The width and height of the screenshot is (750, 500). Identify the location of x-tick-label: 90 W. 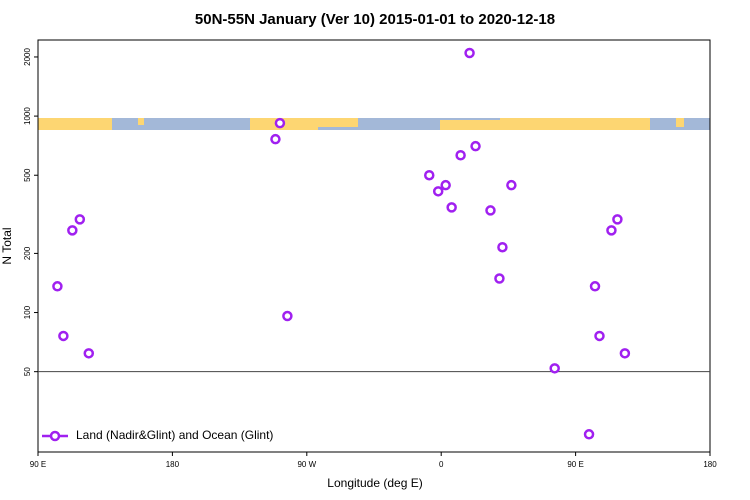
(306, 464).